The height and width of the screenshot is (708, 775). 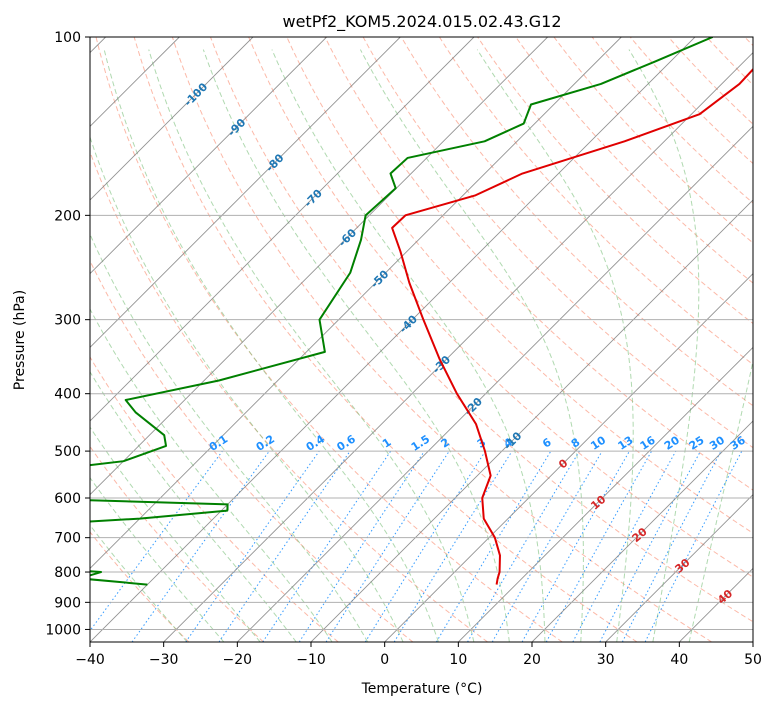 What do you see at coordinates (67, 334) in the screenshot?
I see `y-axis-ticks: 100 200 300 400 500 600 700 800 900 1000` at bounding box center [67, 334].